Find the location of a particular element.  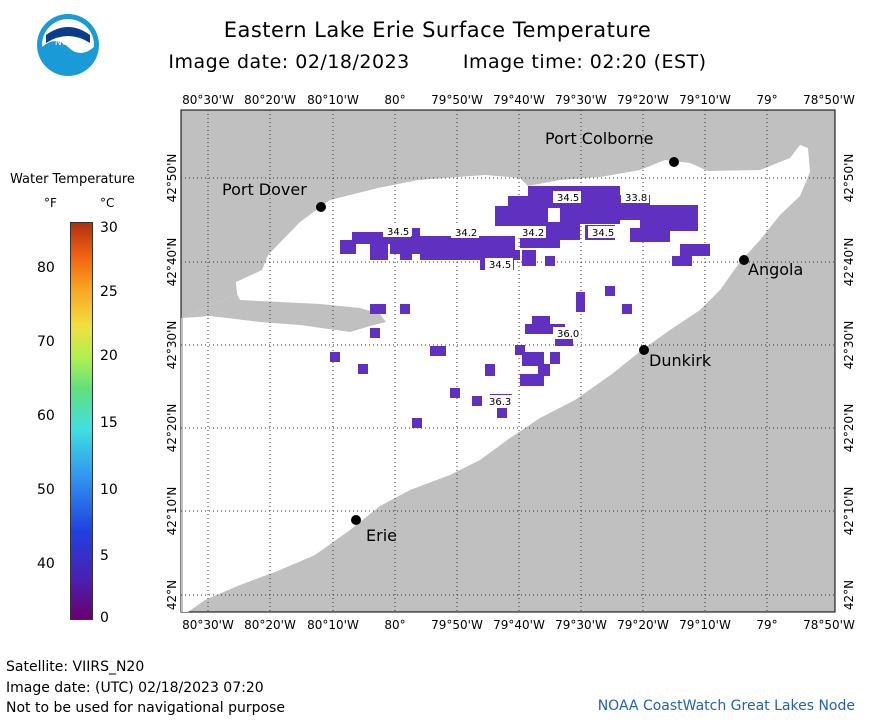

credit-text: NOAA CoastWatch Great Lakes Node is located at coordinates (726, 706).